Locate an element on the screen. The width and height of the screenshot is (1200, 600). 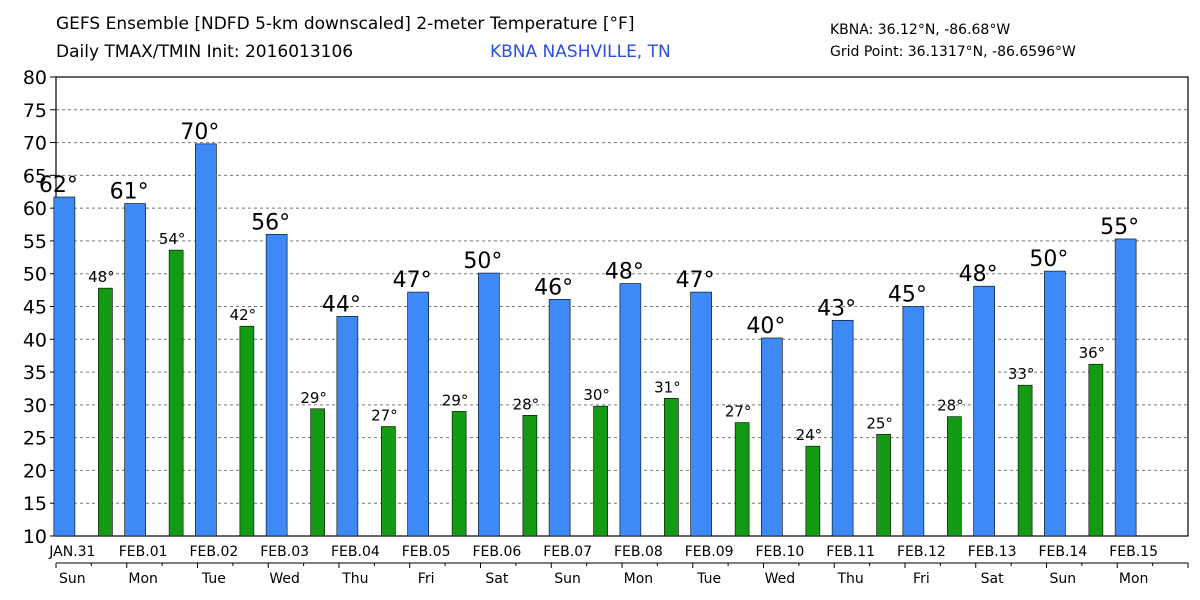
date-label: FEB.07 is located at coordinates (567, 552).